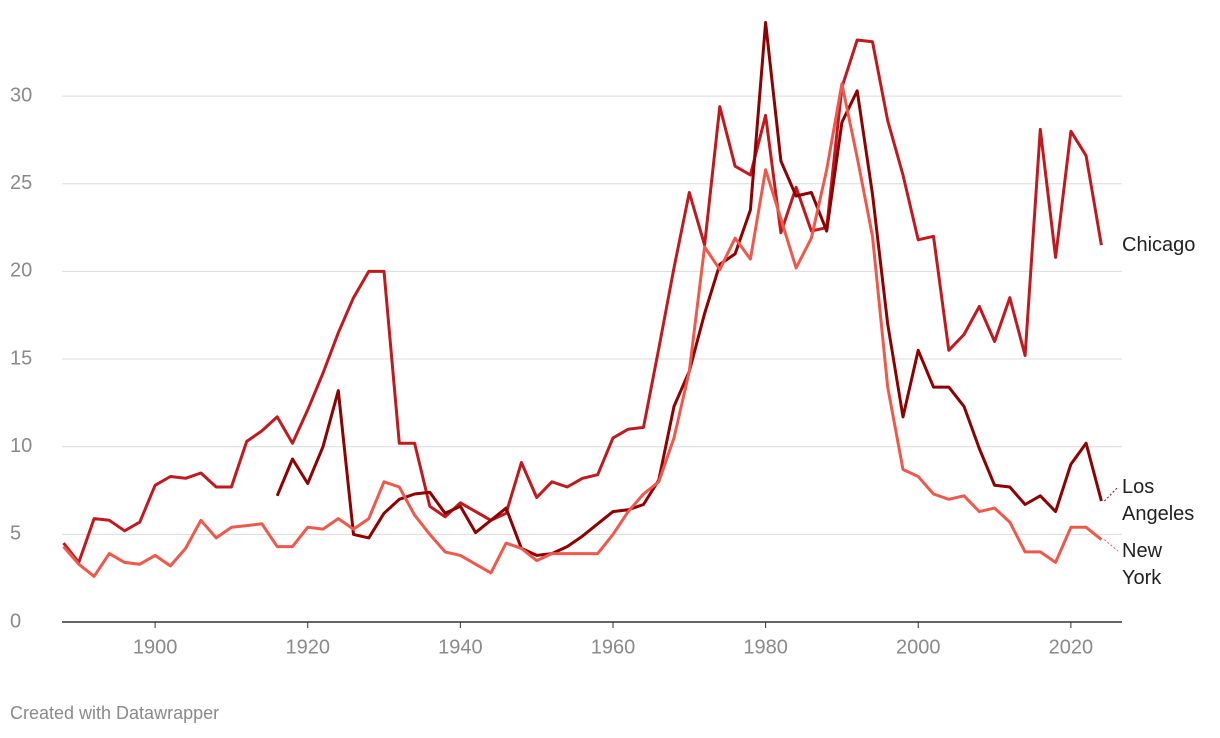 The width and height of the screenshot is (1220, 738). I want to click on y-tick-label: 15, so click(21, 358).